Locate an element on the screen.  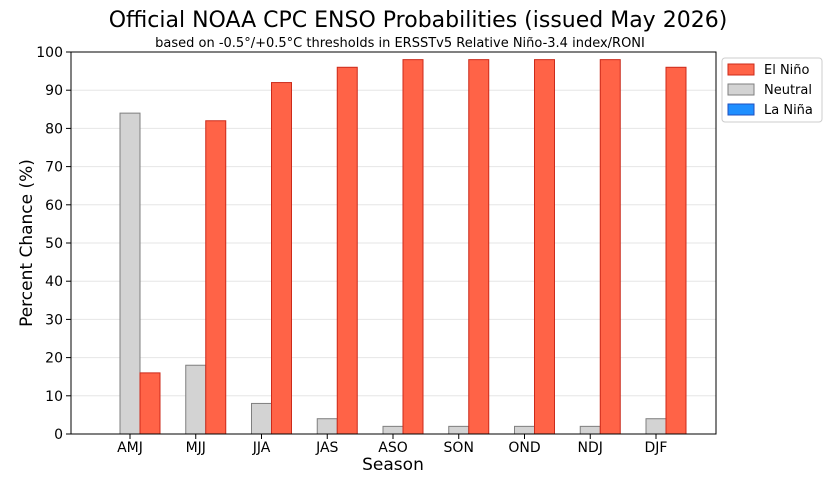
legend-label: Neutral is located at coordinates (788, 90).